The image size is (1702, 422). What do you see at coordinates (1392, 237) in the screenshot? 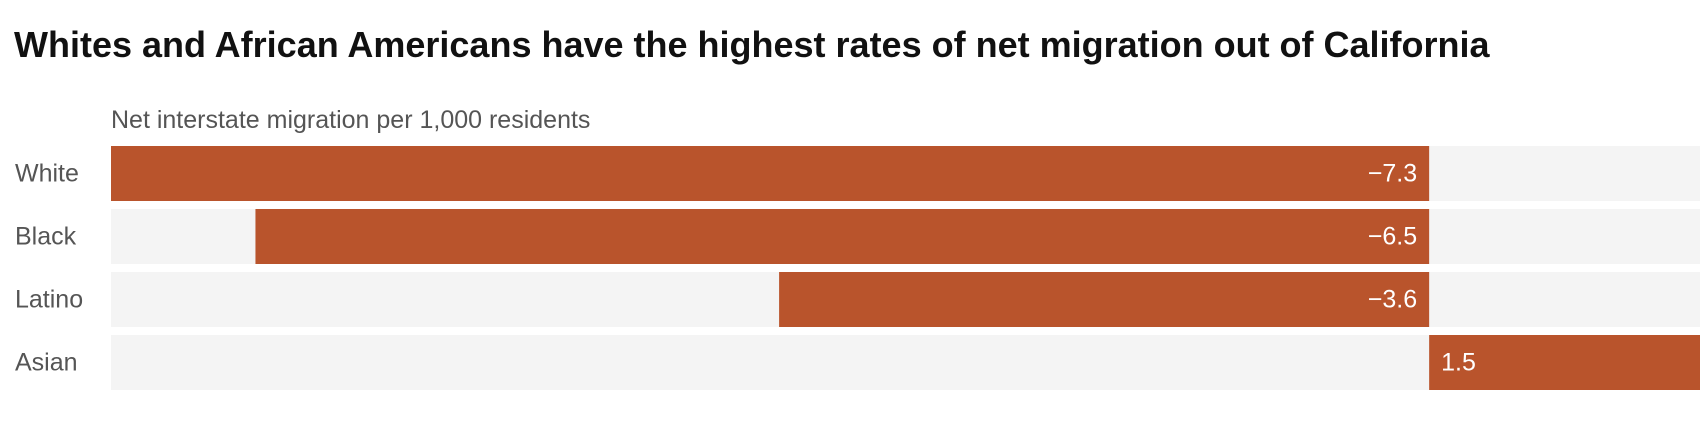
I see `value-label-black: −6.5` at bounding box center [1392, 237].